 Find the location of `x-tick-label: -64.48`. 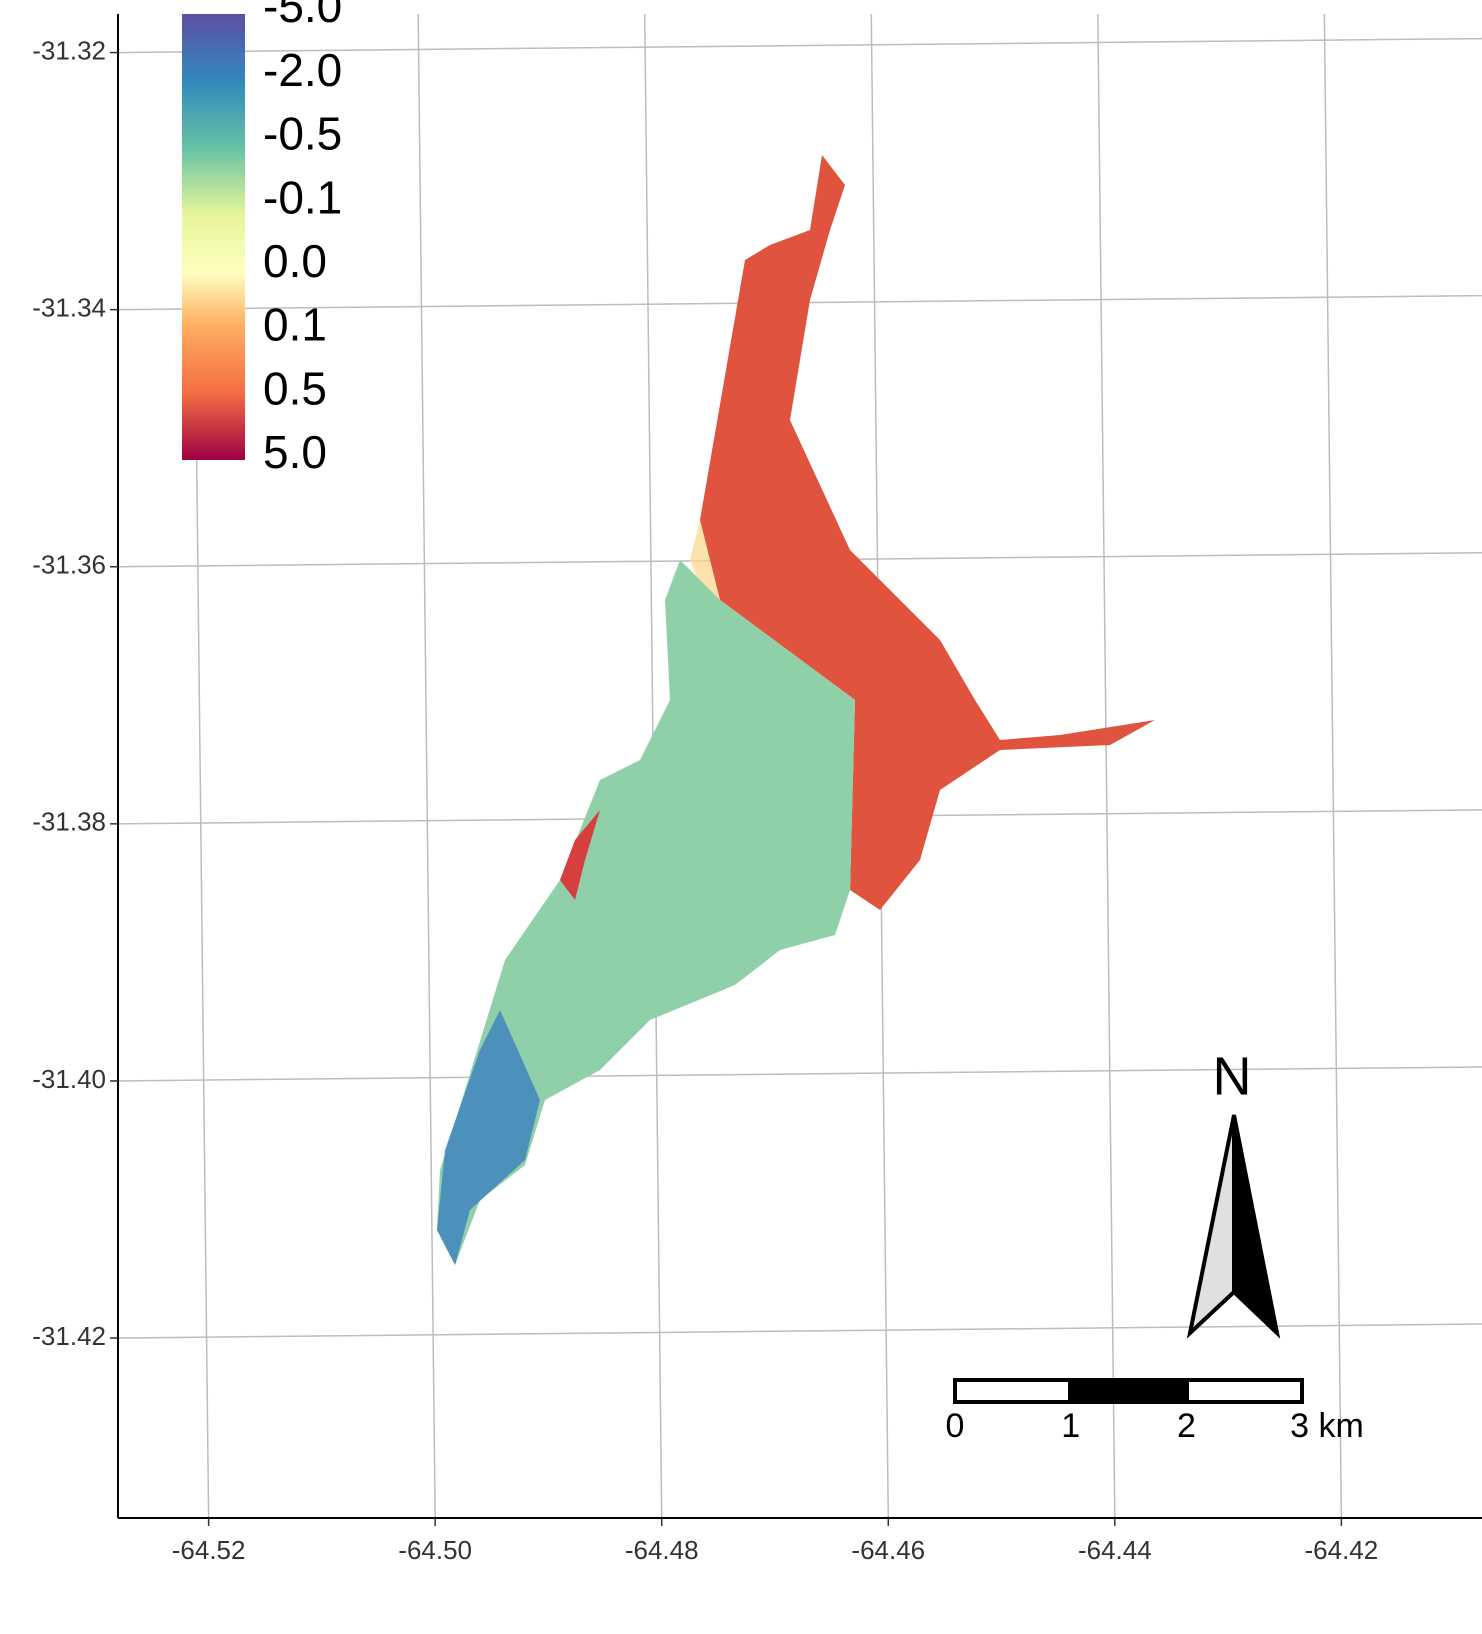

x-tick-label: -64.48 is located at coordinates (662, 1550).